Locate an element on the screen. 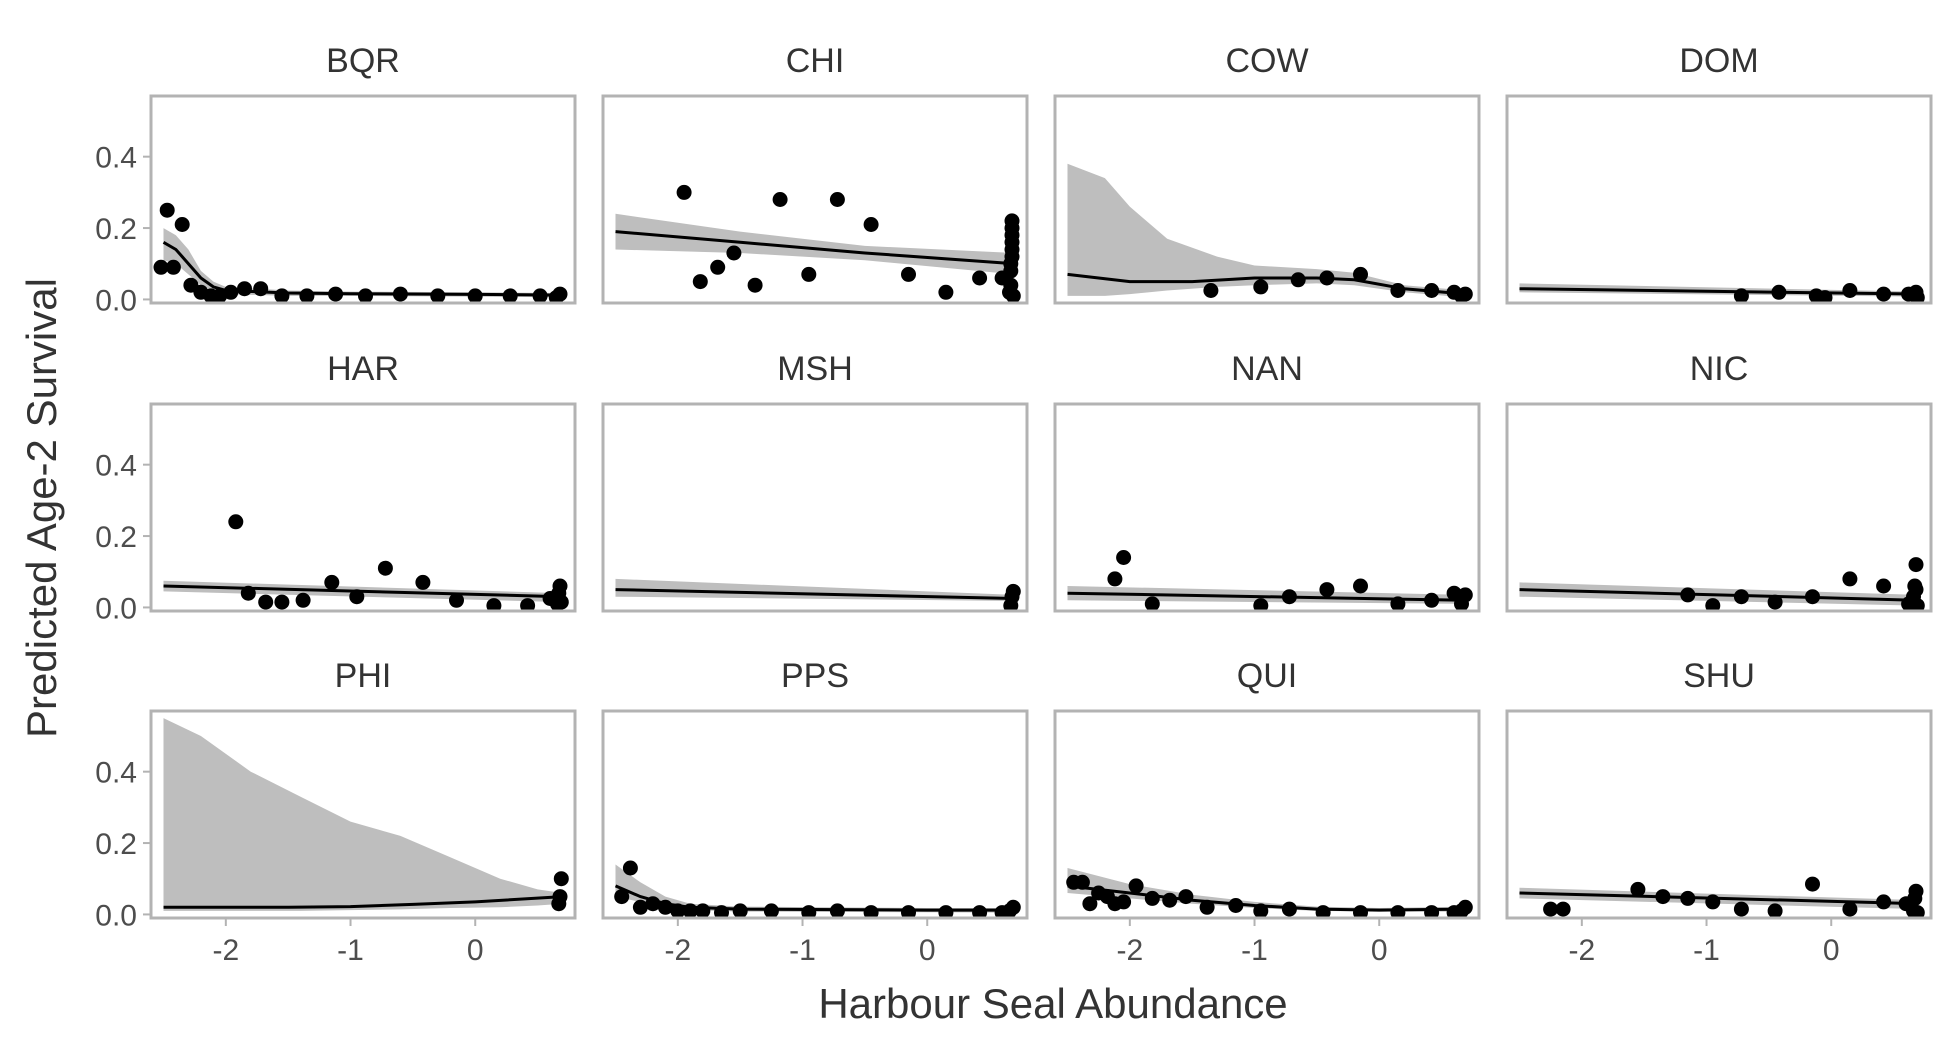 The height and width of the screenshot is (1050, 1950). facet-panel-chi: CHI is located at coordinates (815, 173).